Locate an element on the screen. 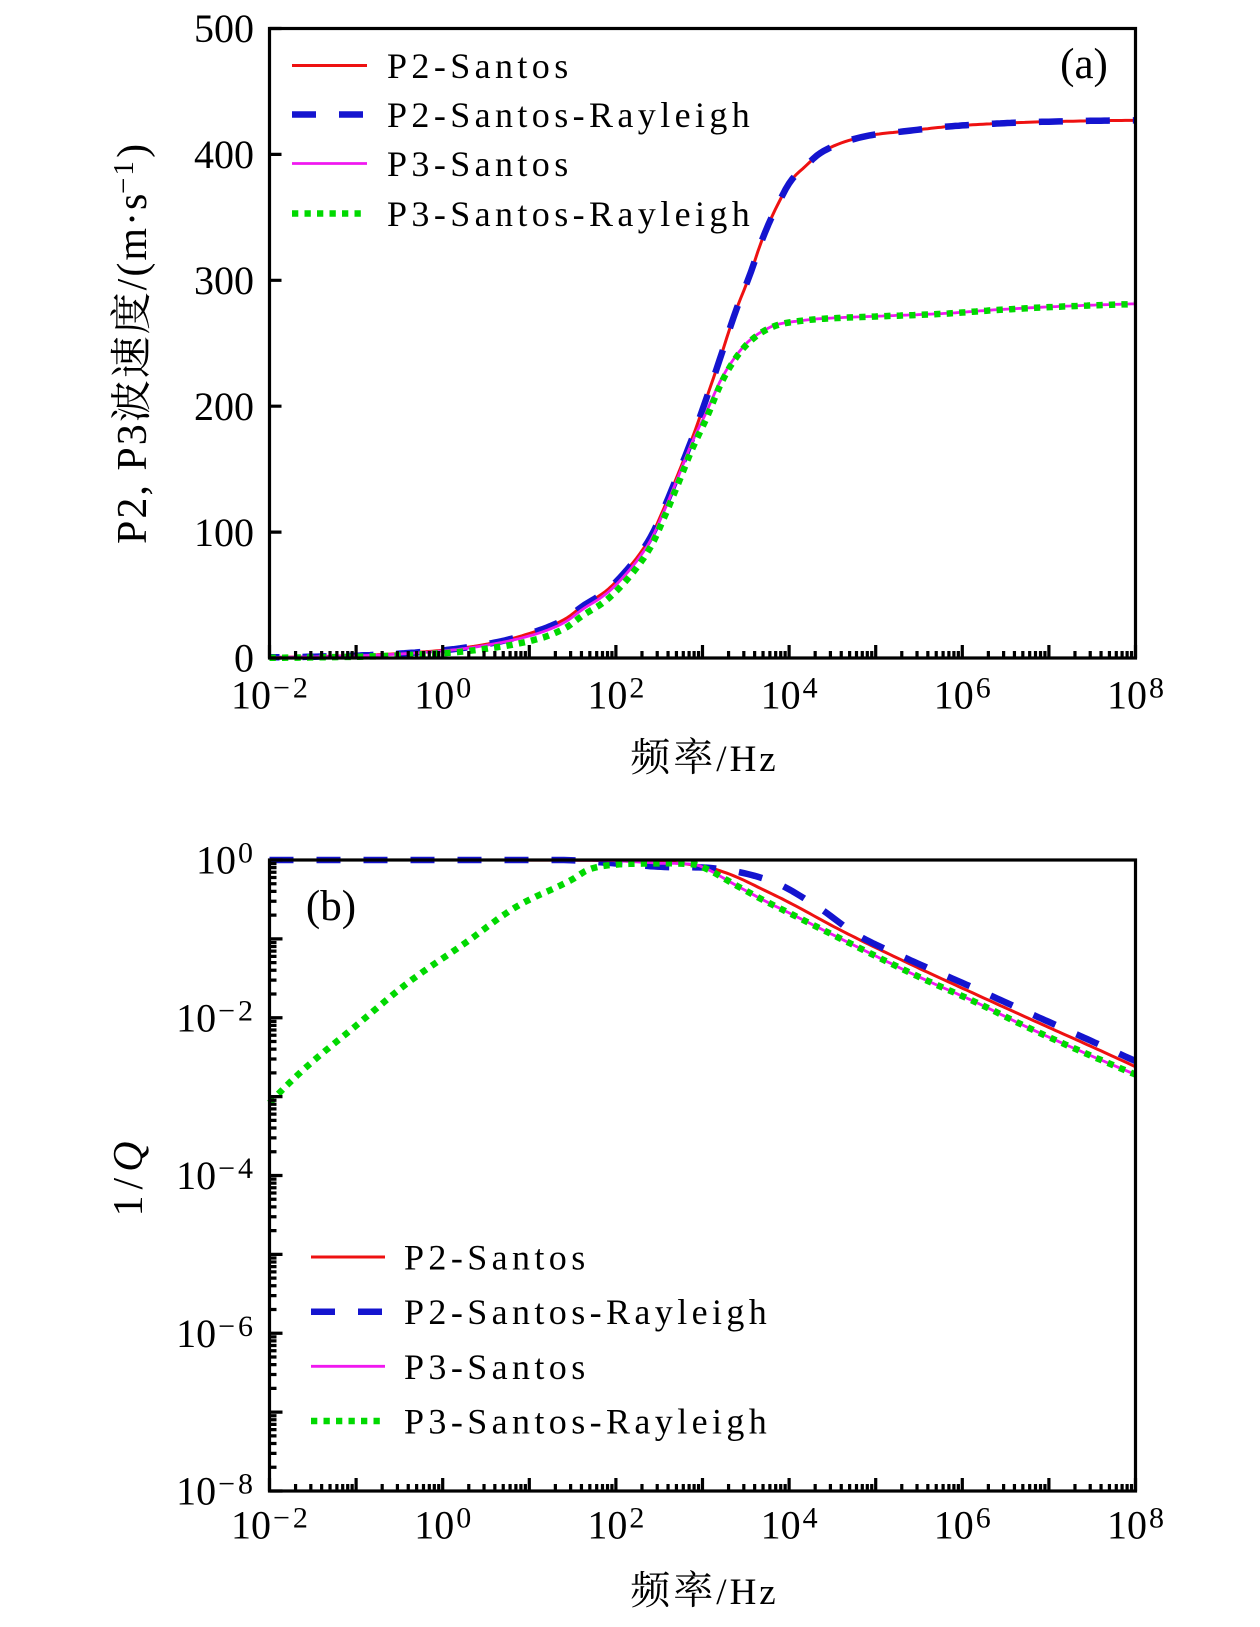  svg-text: (a) is located at coordinates (1084, 64).